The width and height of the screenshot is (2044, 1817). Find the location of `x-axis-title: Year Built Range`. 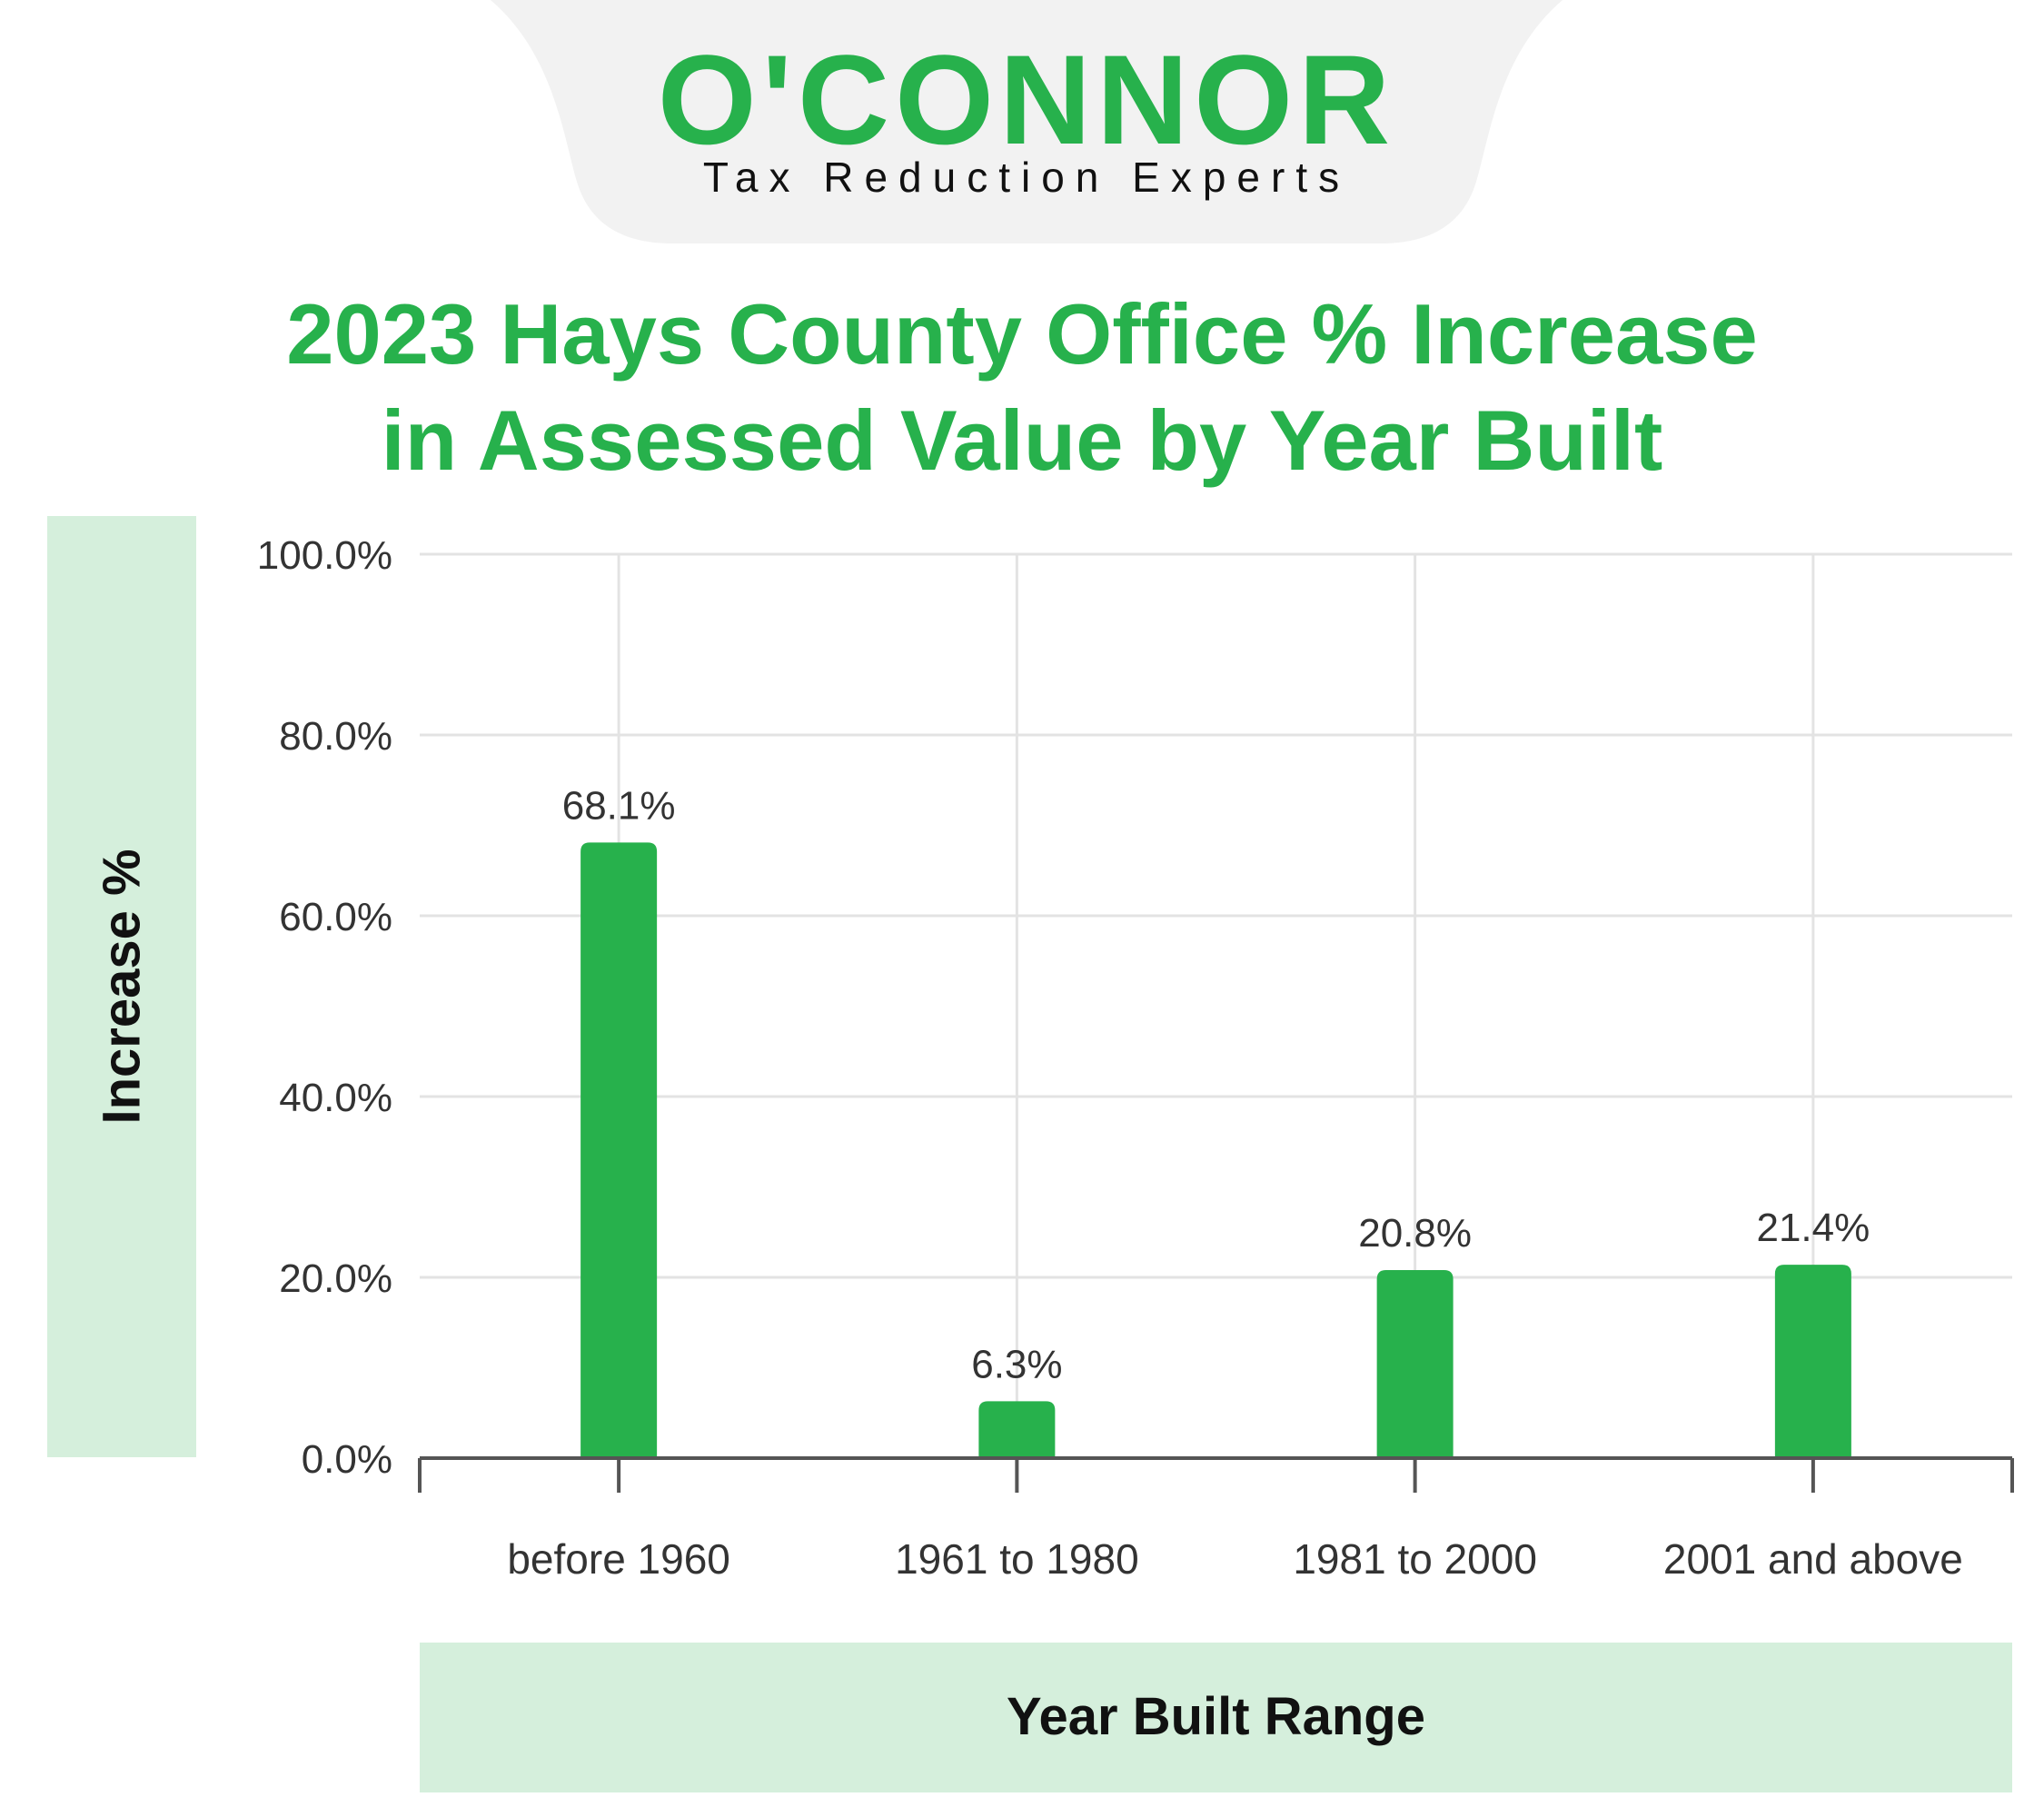

x-axis-title: Year Built Range is located at coordinates (1216, 1716).